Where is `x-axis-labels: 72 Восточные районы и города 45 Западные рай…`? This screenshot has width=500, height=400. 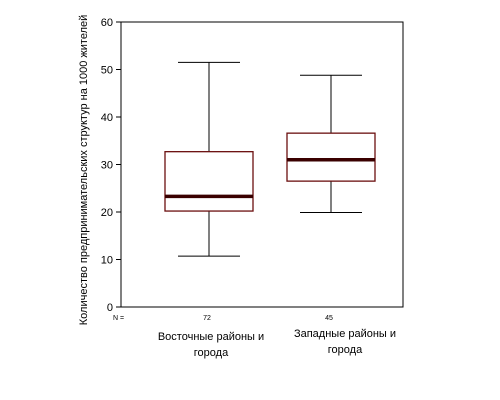 x-axis-labels: 72 Восточные районы и города 45 Западные рай… is located at coordinates (277, 337).